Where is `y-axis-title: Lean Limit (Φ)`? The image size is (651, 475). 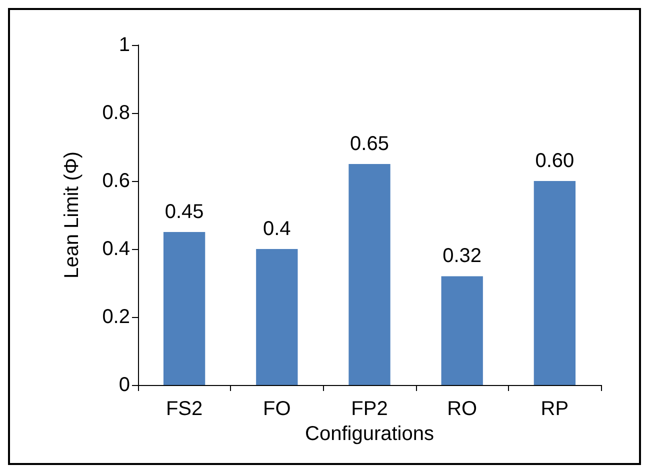 y-axis-title: Lean Limit (Φ) is located at coordinates (72, 215).